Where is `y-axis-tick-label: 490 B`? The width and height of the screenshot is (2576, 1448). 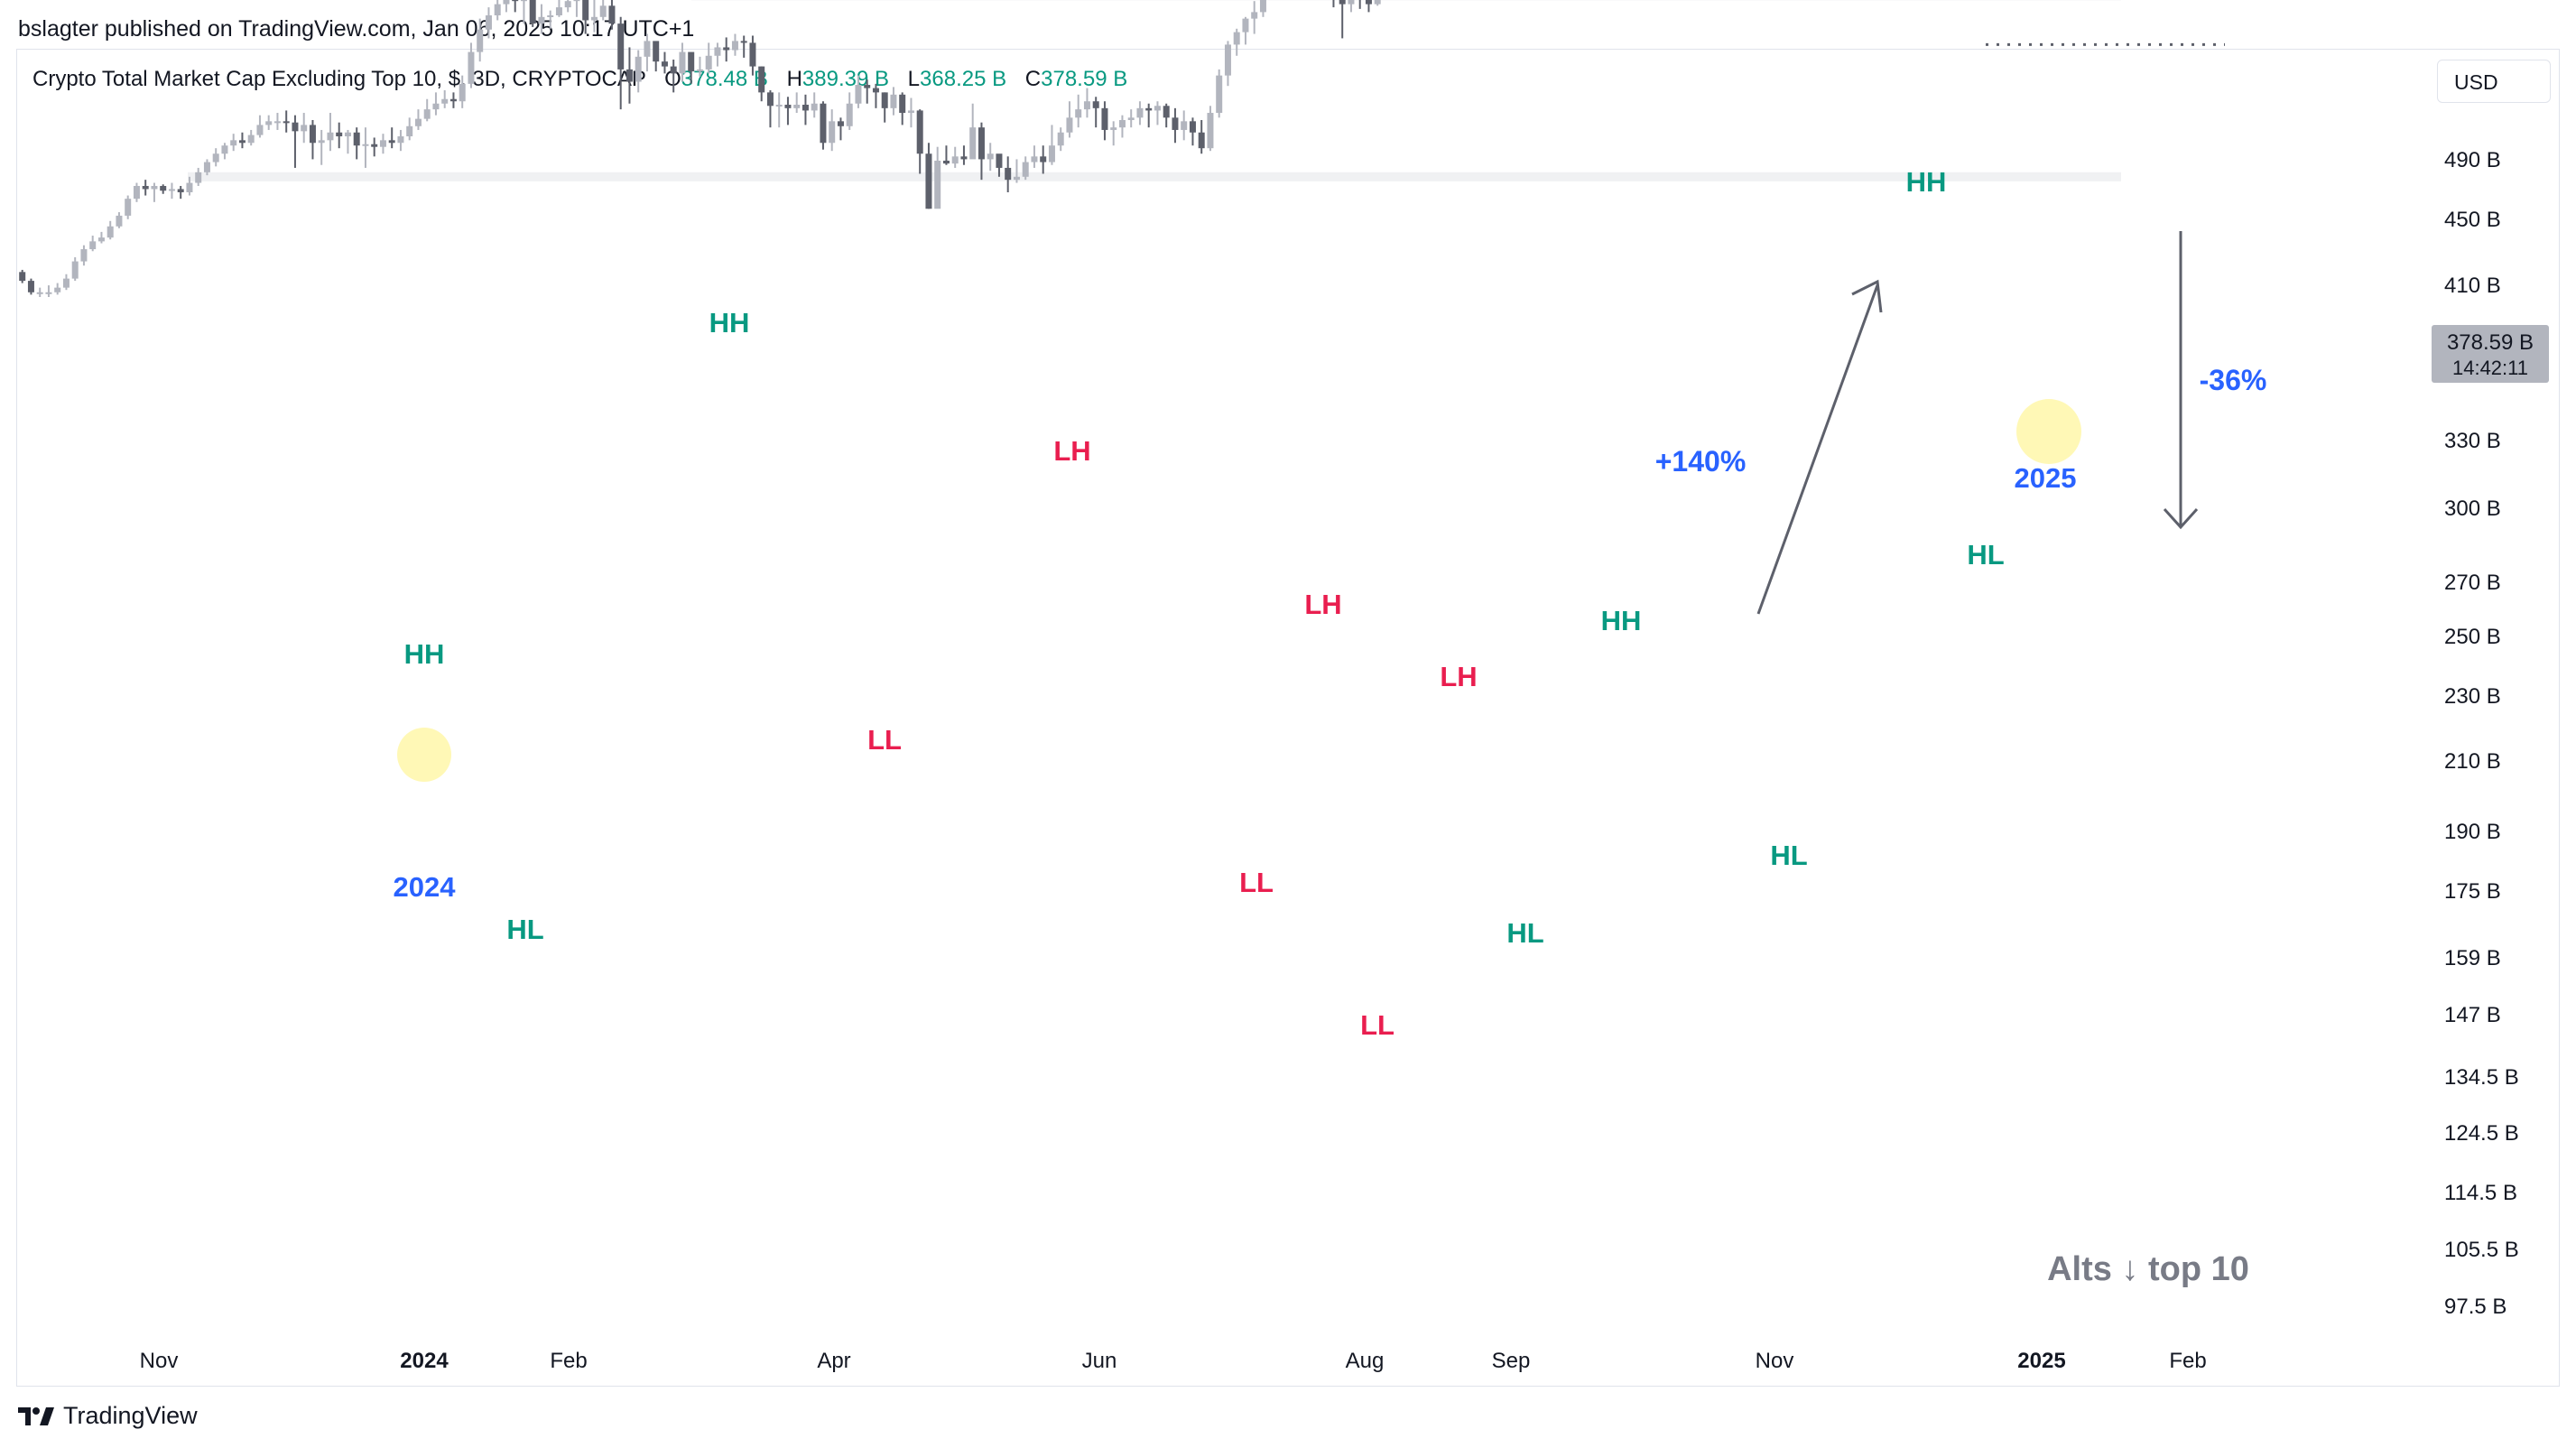 y-axis-tick-label: 490 B is located at coordinates (2472, 160).